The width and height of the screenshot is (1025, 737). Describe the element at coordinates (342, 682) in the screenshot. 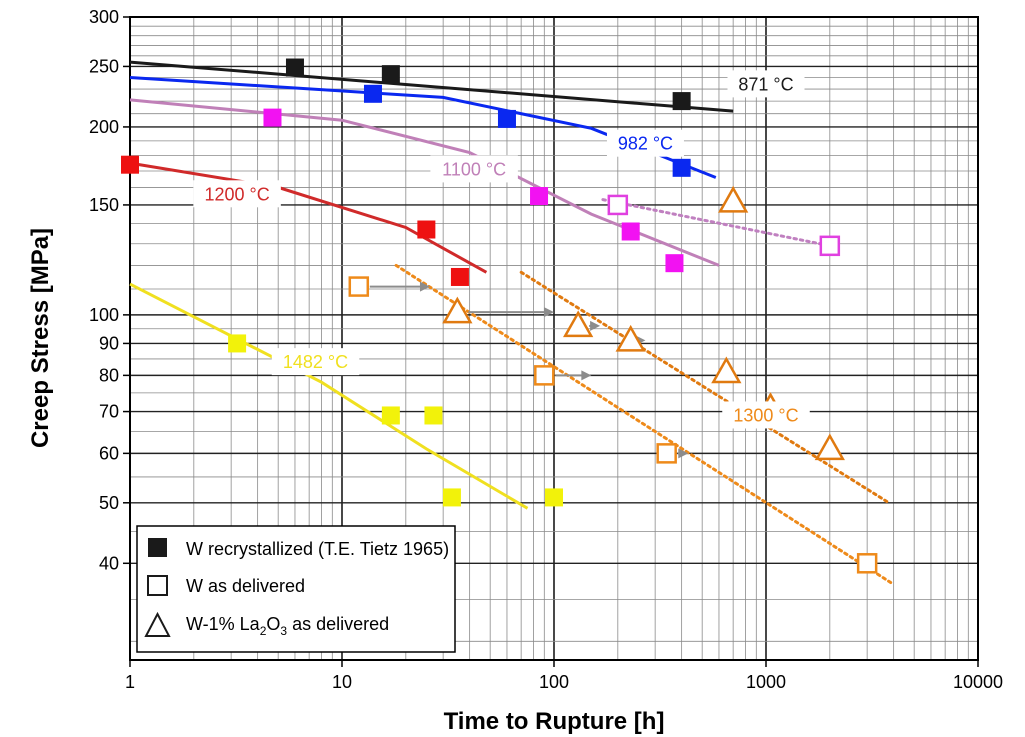

I see `x-tick-label: 10` at that location.